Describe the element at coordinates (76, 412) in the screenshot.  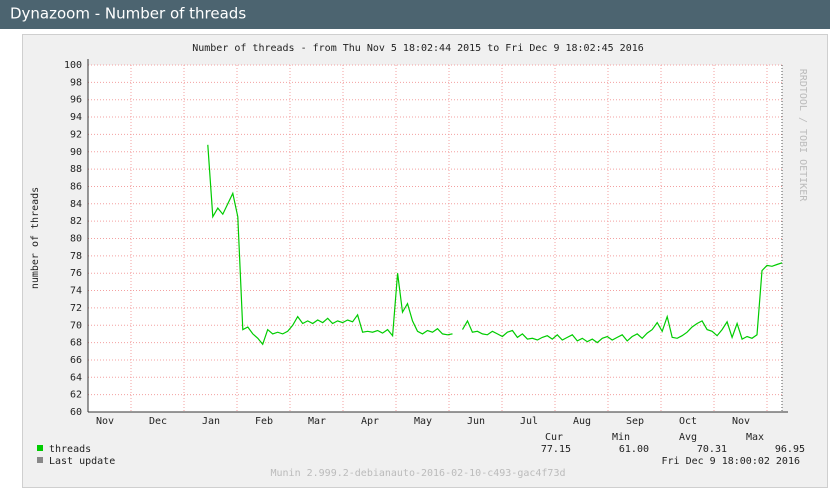
I see `y-tick-label: 60` at that location.